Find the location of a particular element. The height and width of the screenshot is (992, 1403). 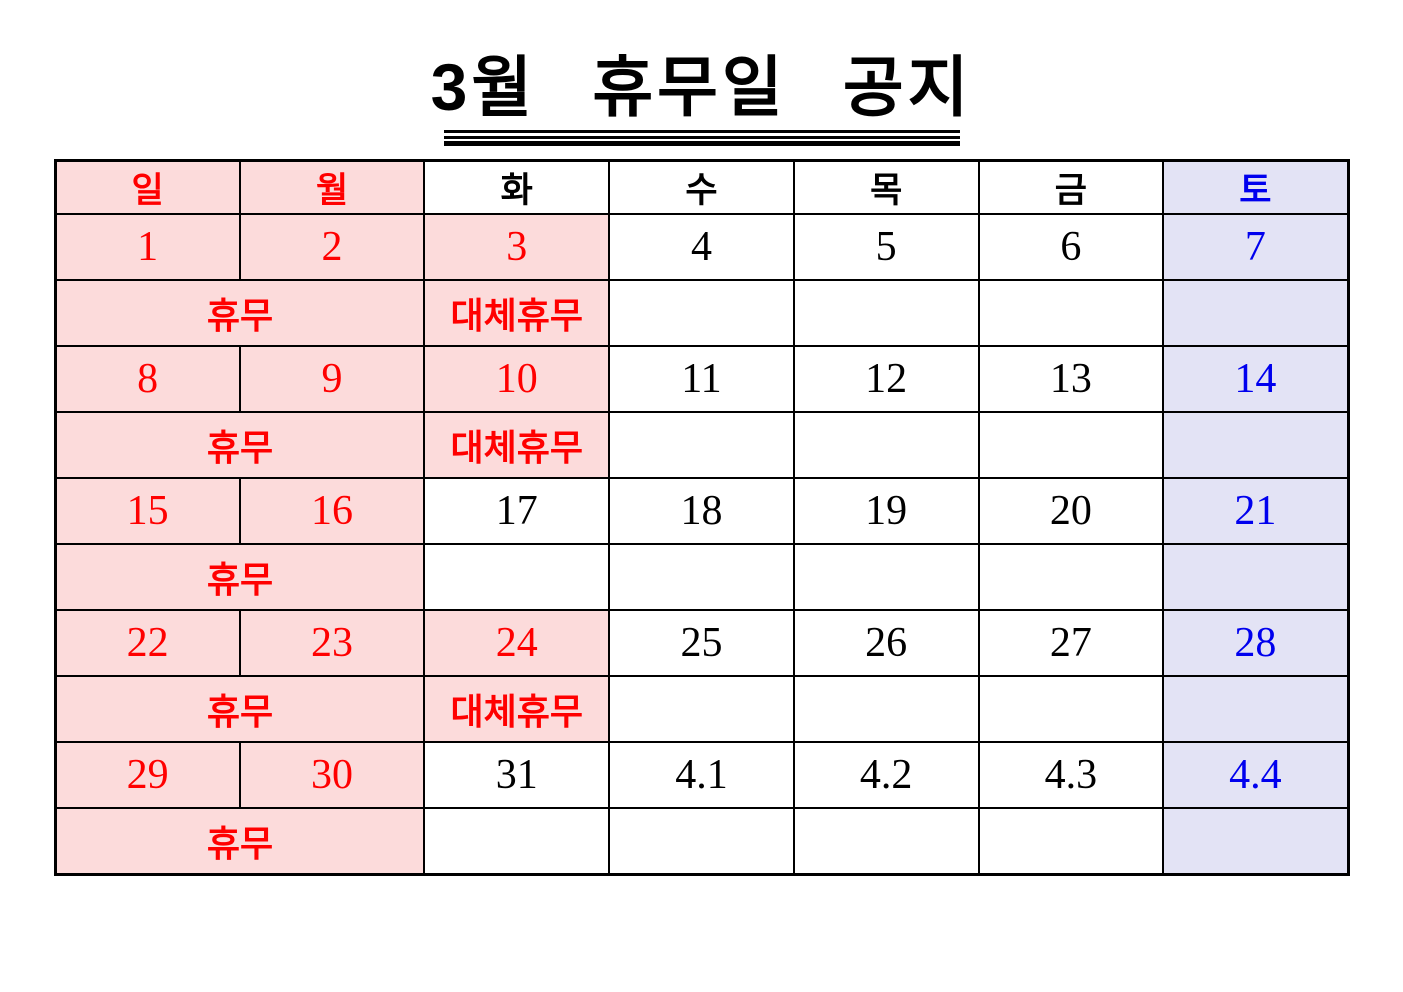

day-header-thu: 목 is located at coordinates (886, 187).